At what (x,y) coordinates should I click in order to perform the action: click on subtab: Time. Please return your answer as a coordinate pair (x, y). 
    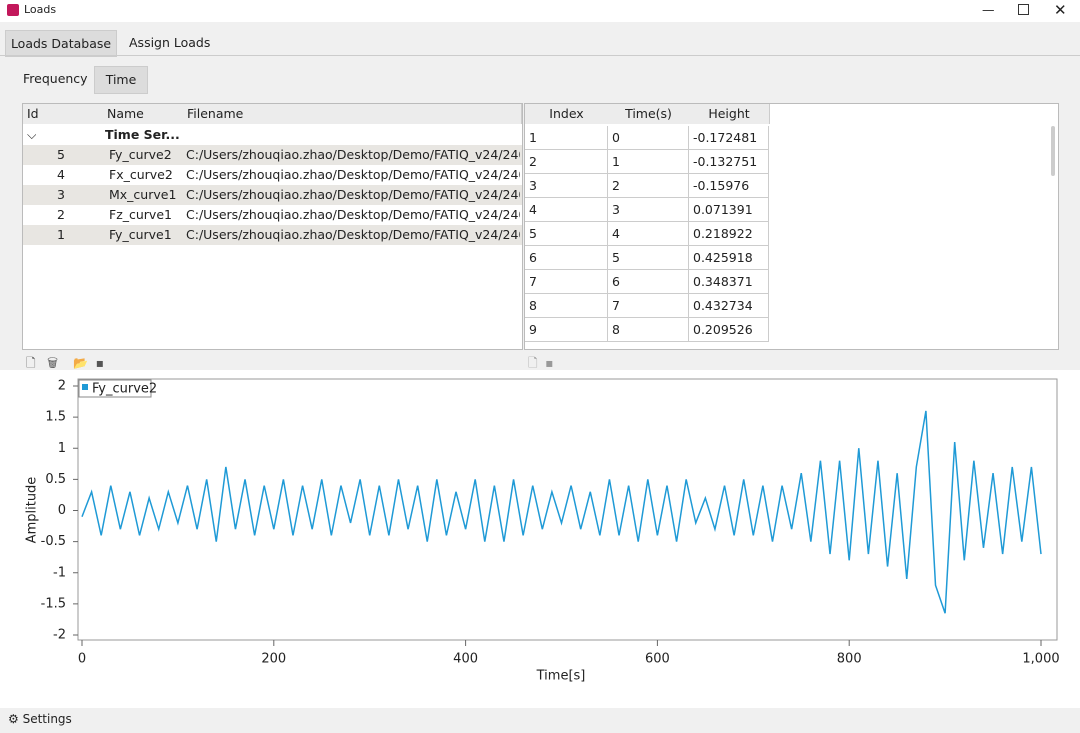
    Looking at the image, I should click on (121, 80).